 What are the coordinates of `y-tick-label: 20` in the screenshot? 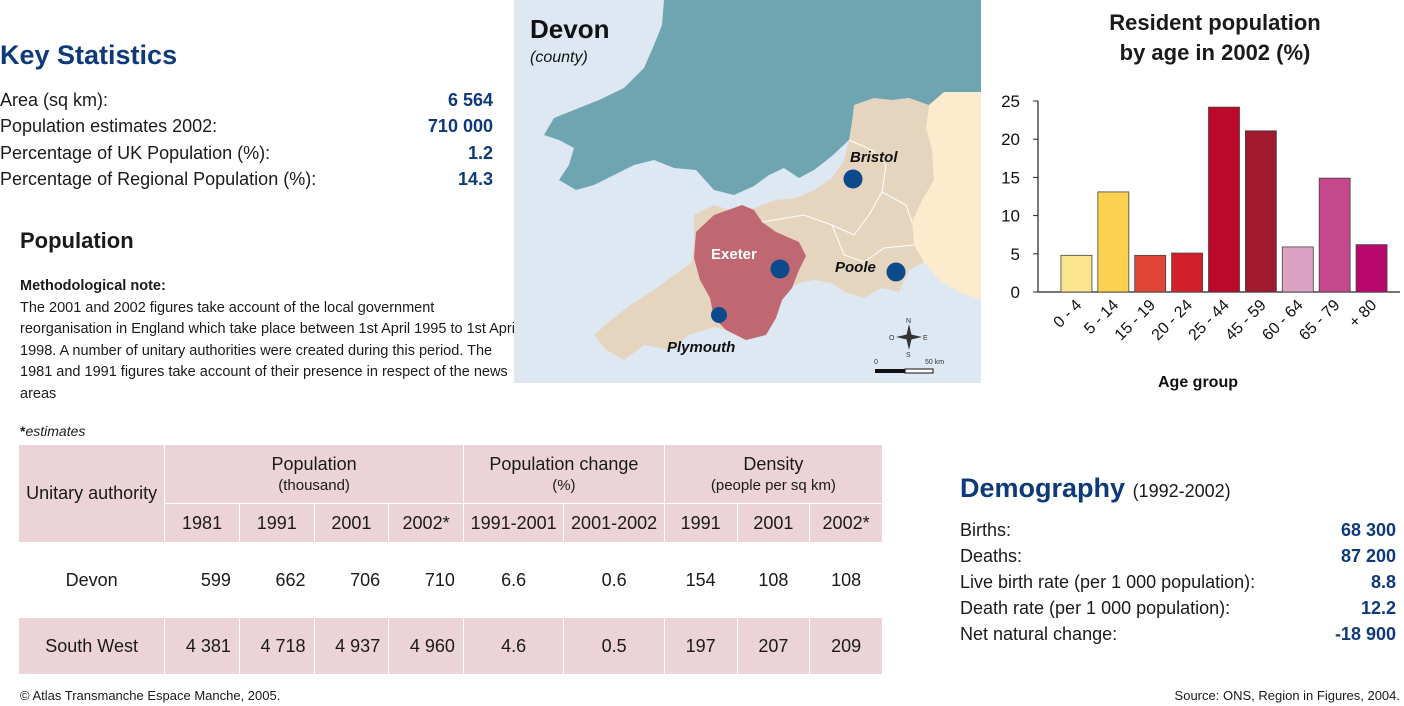 It's located at (1010, 139).